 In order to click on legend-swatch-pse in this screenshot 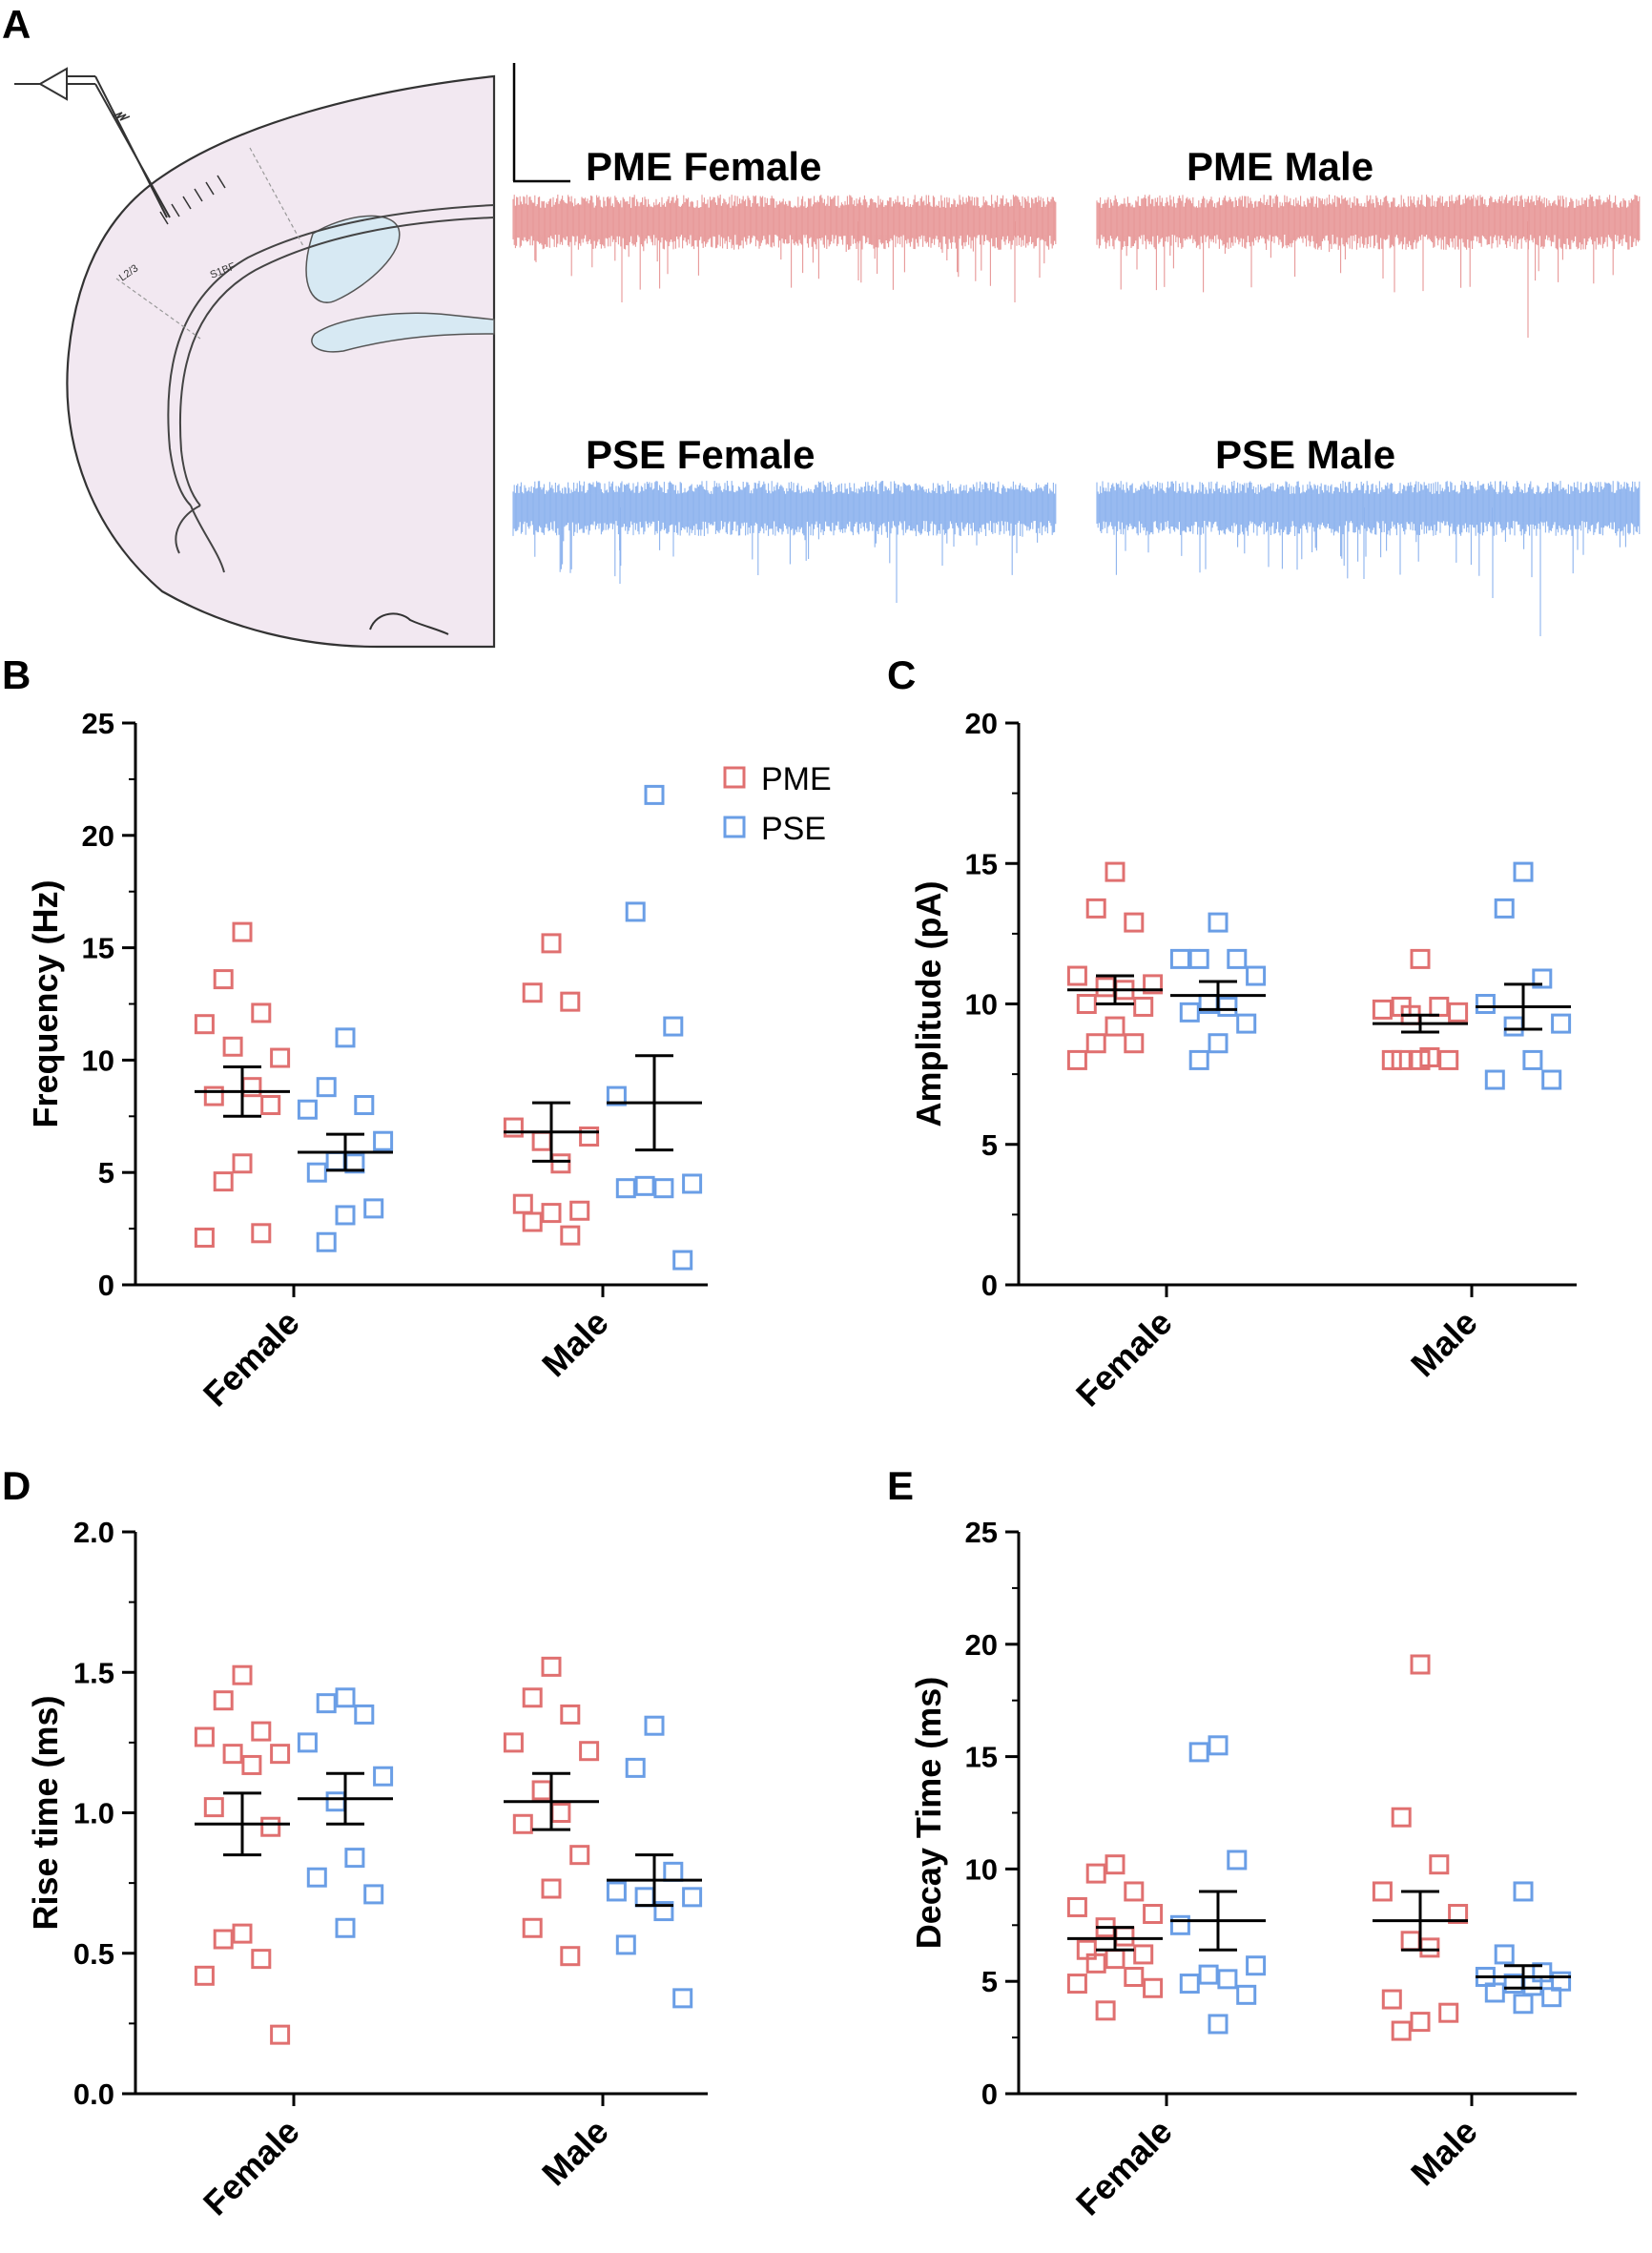, I will do `click(734, 827)`.